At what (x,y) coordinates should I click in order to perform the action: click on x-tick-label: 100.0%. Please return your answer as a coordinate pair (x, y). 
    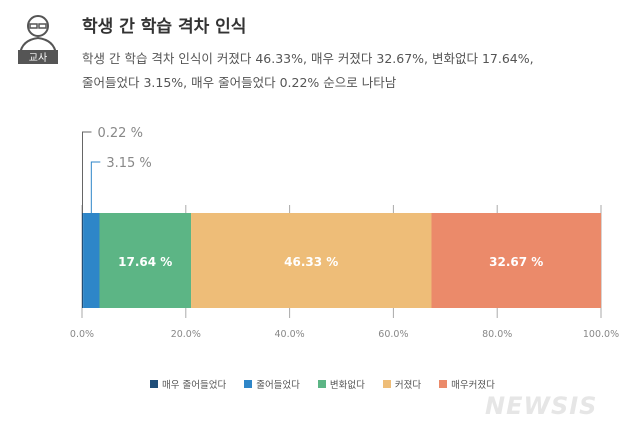
    Looking at the image, I should click on (601, 334).